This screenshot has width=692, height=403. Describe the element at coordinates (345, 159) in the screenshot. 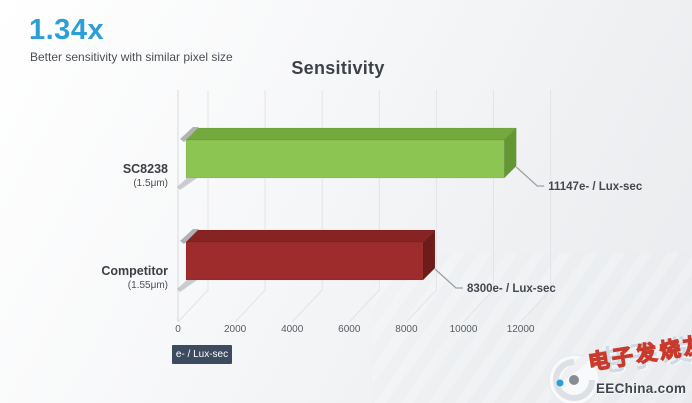

I see `bar-sc8238` at that location.